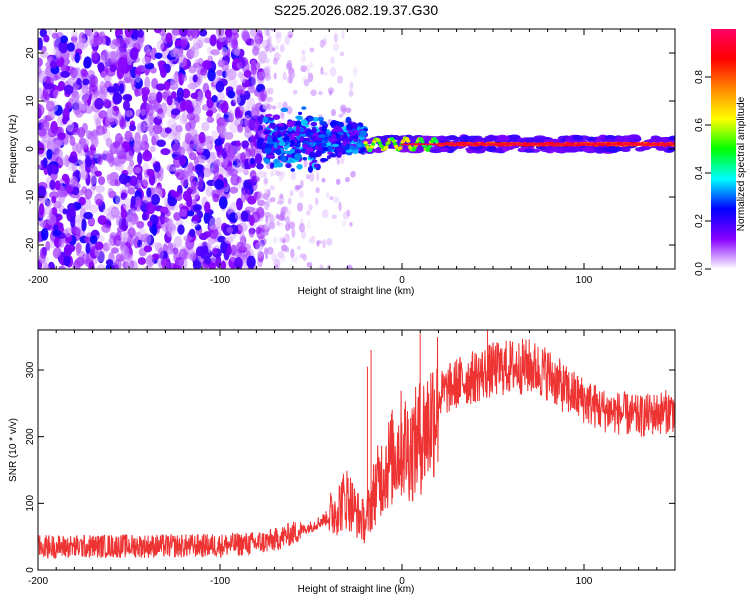 Image resolution: width=750 pixels, height=600 pixels. What do you see at coordinates (220, 581) in the screenshot?
I see `snr-x-tick-label: -100` at bounding box center [220, 581].